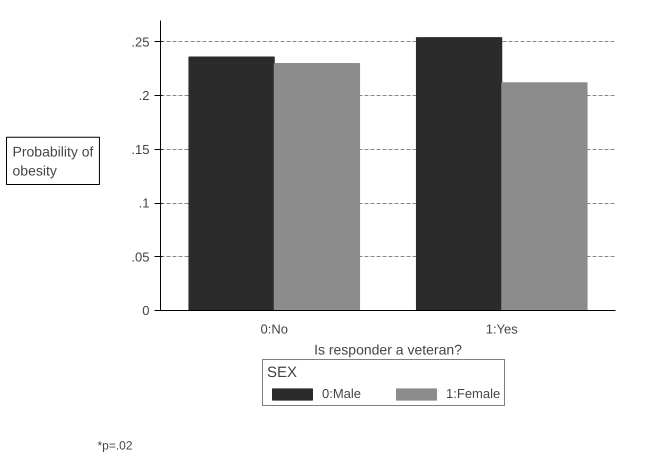 This screenshot has height=456, width=665. What do you see at coordinates (140, 256) in the screenshot?
I see `y-tick-label: .05` at bounding box center [140, 256].